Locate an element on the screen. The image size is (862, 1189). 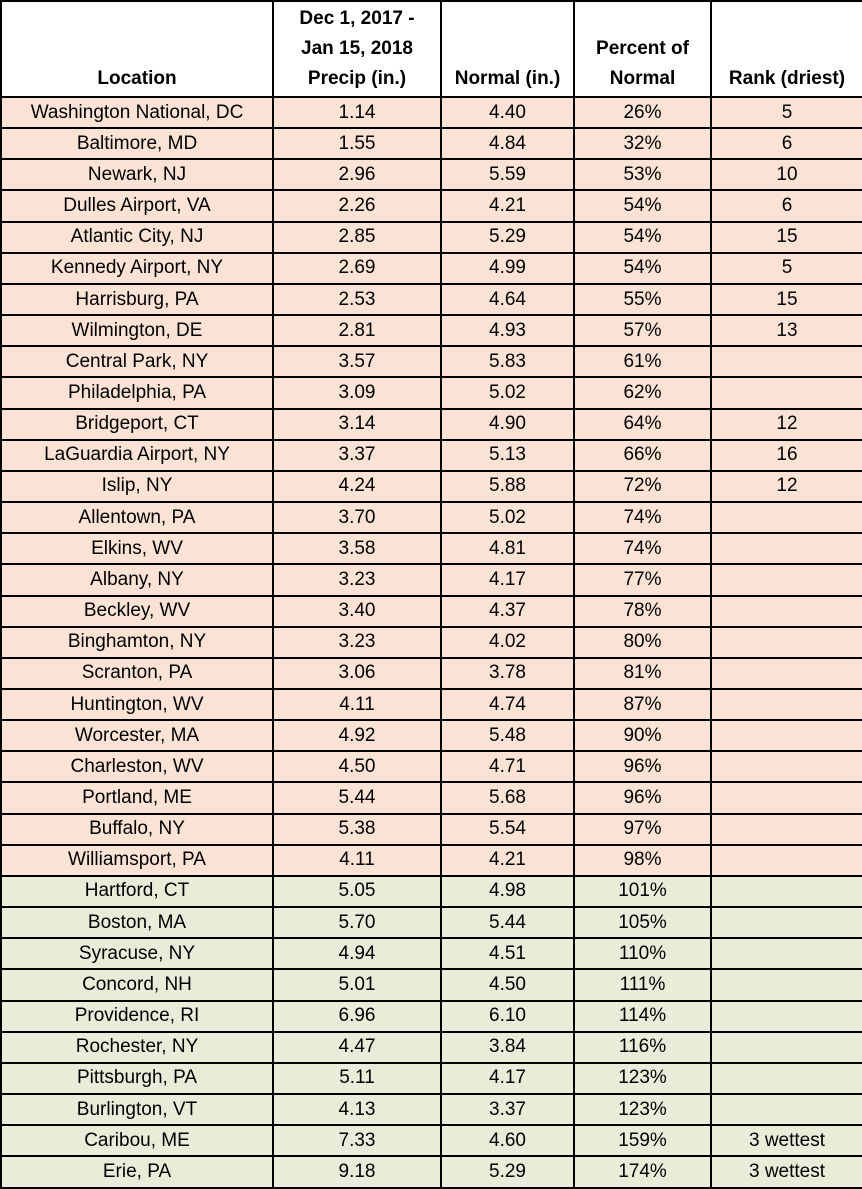
cell-precip: 2.69 is located at coordinates (357, 268).